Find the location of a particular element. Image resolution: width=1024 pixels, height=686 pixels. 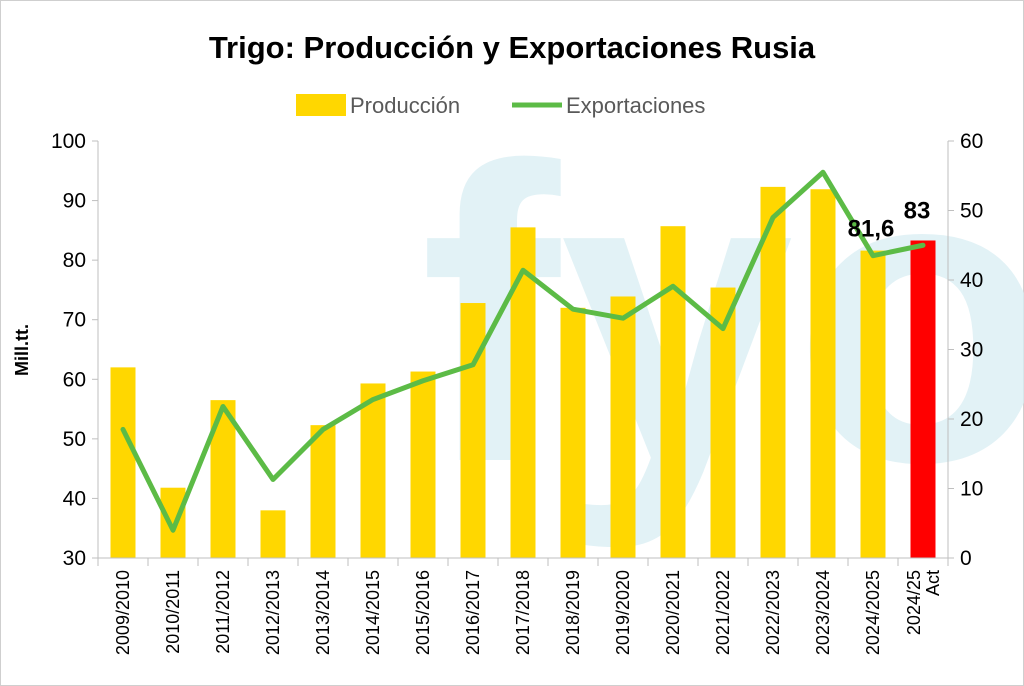

x-tick-label: 2019/2020 is located at coordinates (623, 612).